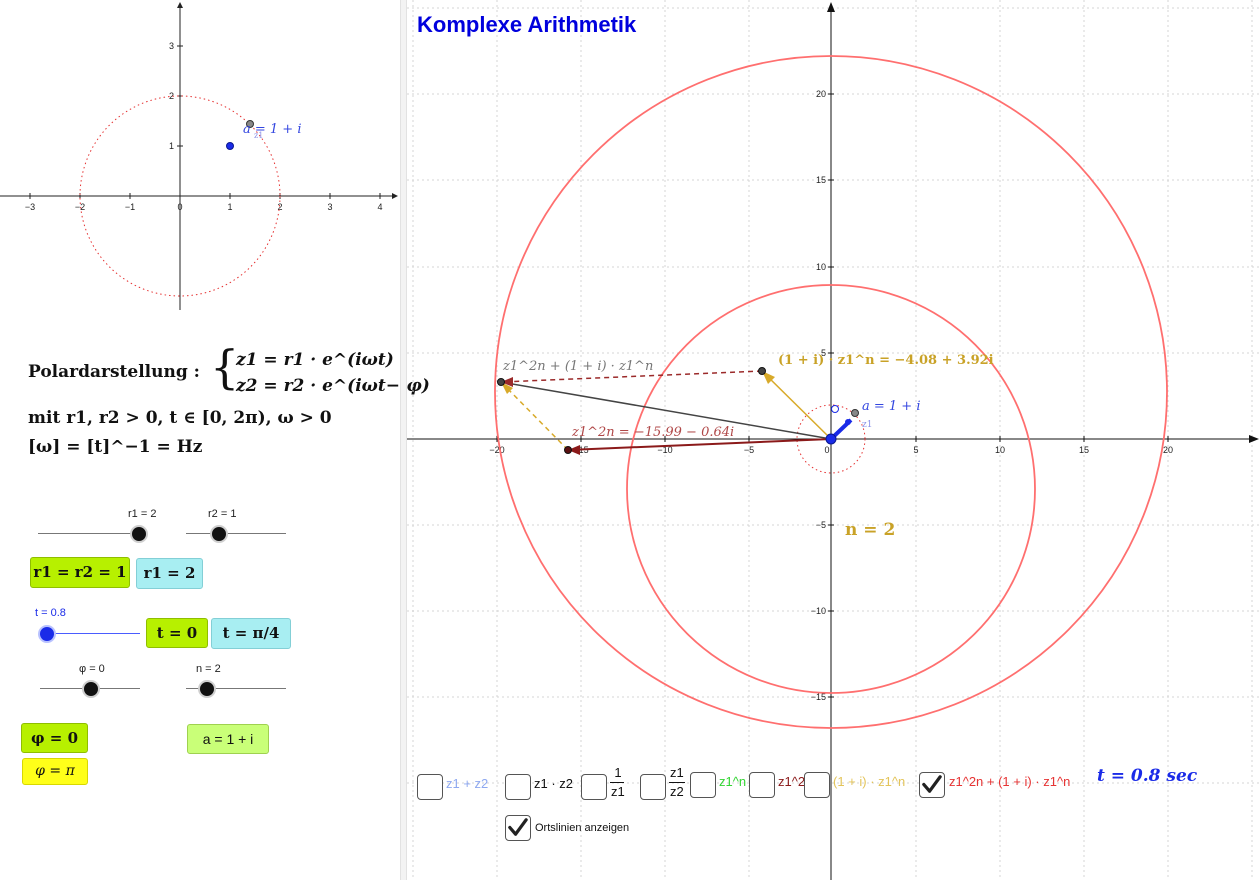 Image resolution: width=1260 pixels, height=880 pixels. I want to click on checkbox-z12n, so click(762, 785).